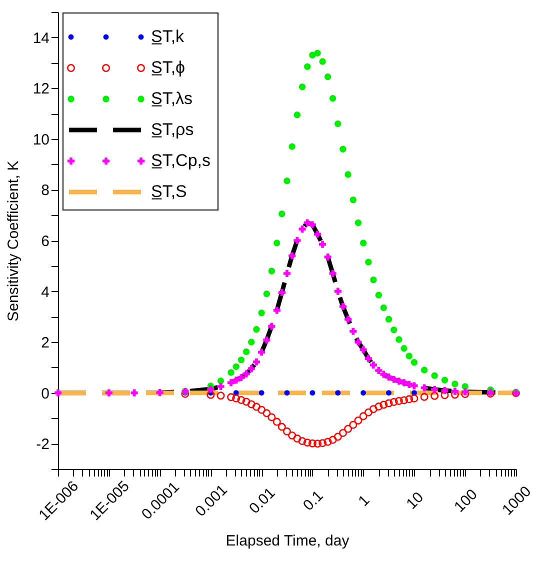  Describe the element at coordinates (45, 191) in the screenshot. I see `y-tick-label: 8` at that location.